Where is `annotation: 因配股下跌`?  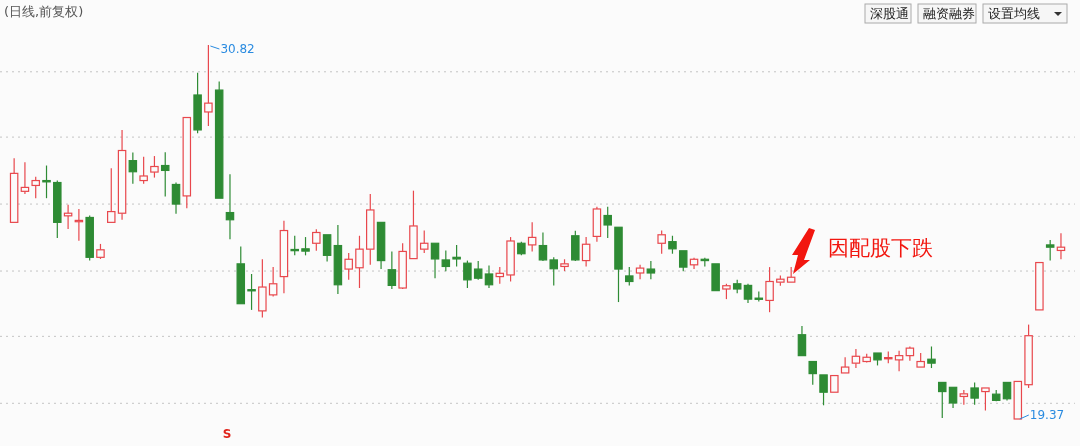 annotation: 因配股下跌 is located at coordinates (880, 248).